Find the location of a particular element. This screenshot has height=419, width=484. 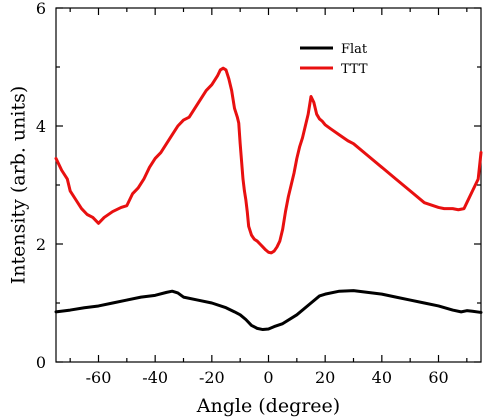

y-tick-label: 2 is located at coordinates (41, 244).